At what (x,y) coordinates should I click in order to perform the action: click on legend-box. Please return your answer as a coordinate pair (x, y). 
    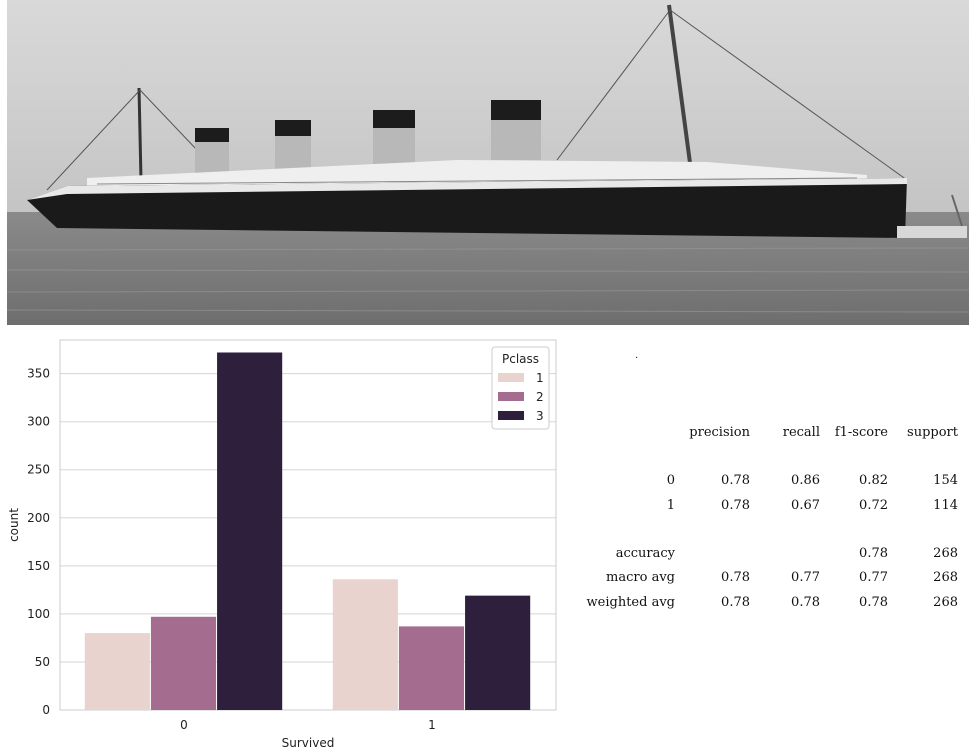
    Looking at the image, I should click on (520, 388).